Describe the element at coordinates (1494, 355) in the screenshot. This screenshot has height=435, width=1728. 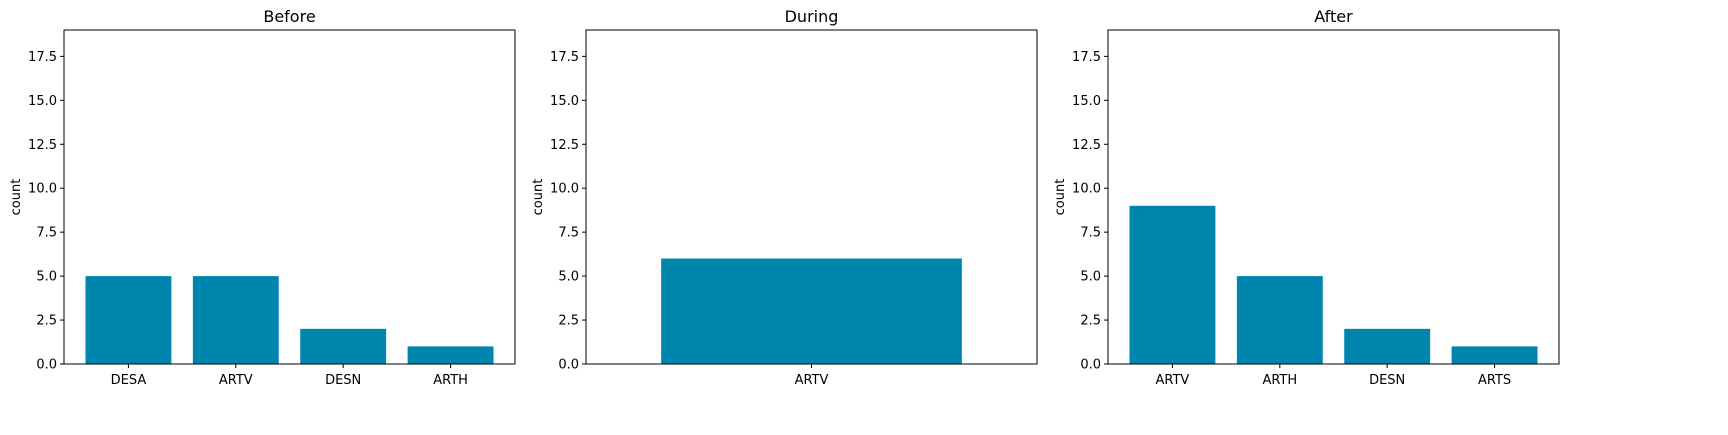
I see `bar-arts` at that location.